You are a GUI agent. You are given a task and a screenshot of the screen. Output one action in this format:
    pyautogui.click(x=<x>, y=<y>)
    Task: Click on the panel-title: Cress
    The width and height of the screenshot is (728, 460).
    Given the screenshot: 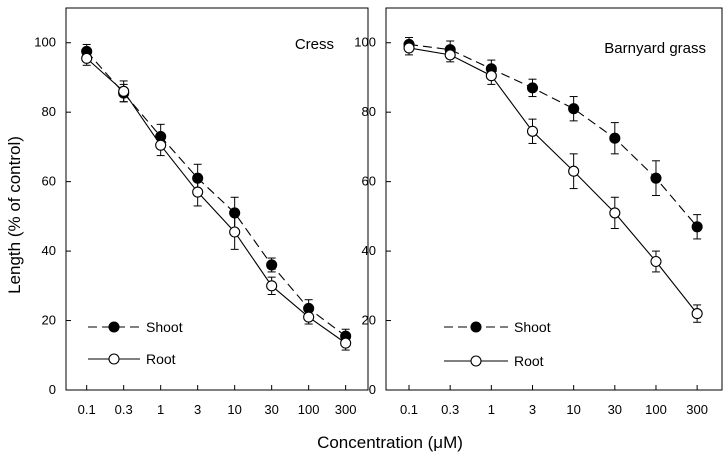 What is the action you would take?
    pyautogui.click(x=314, y=44)
    